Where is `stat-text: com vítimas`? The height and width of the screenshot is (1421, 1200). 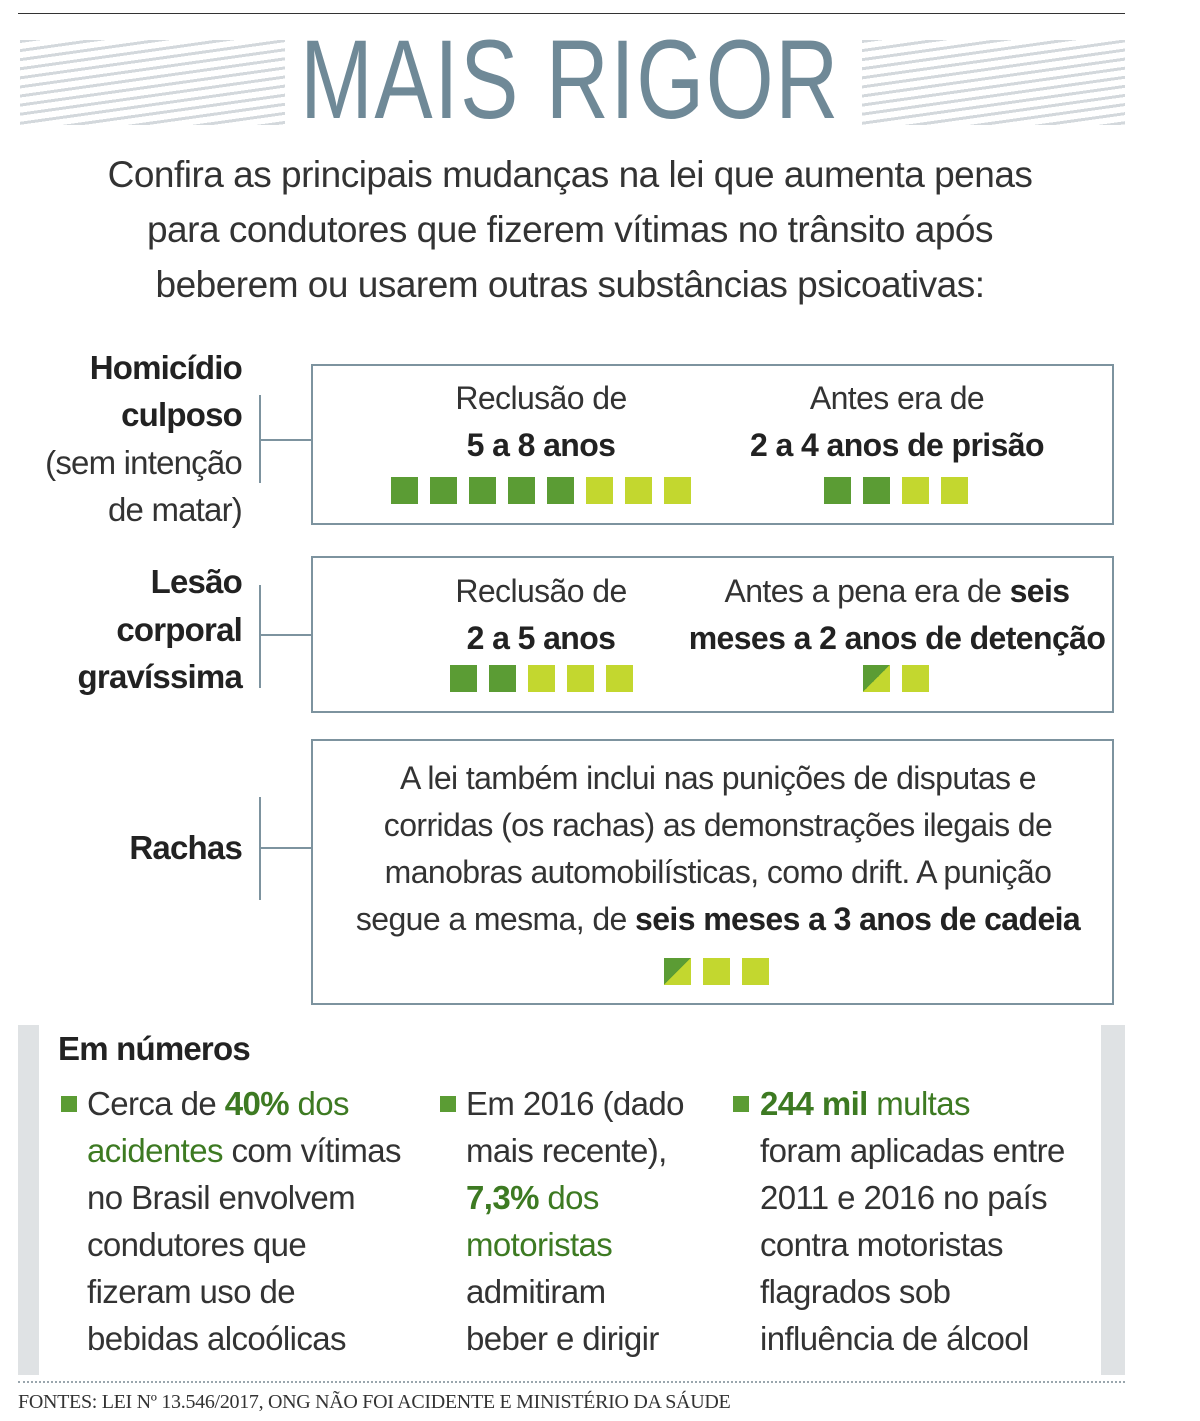 stat-text: com vítimas is located at coordinates (316, 1150).